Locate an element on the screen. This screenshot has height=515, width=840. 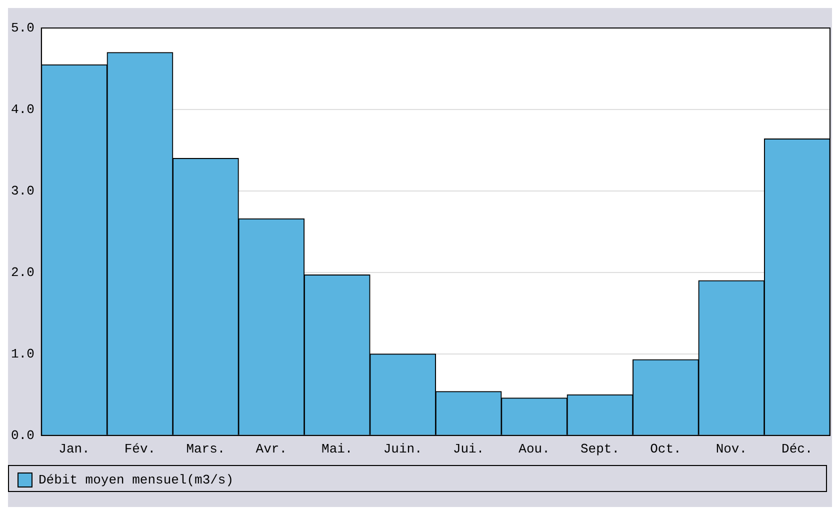
x-tick-label: Jui. is located at coordinates (468, 449).